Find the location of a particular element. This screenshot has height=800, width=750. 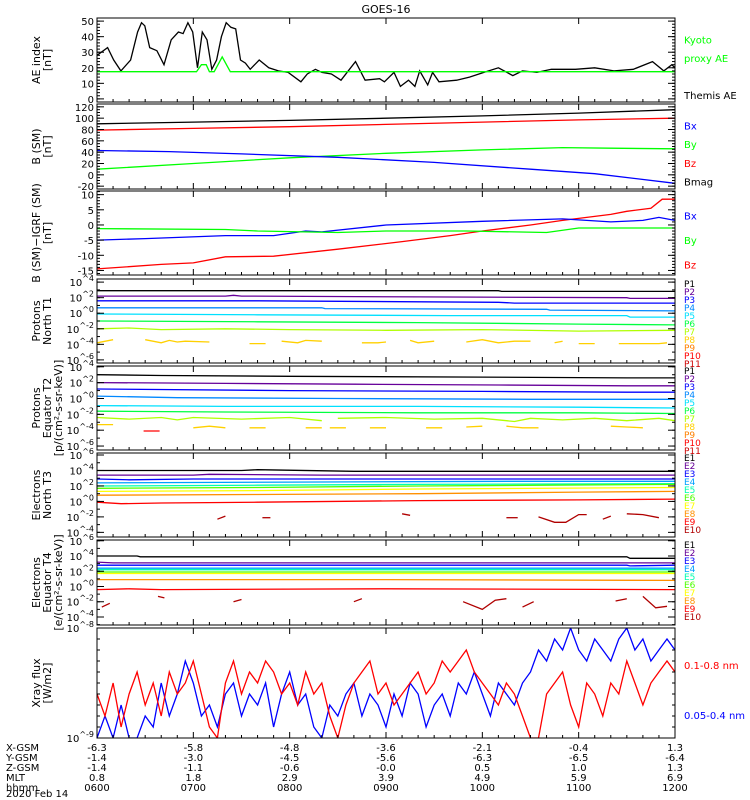

x-axis-row-value: -1.1 is located at coordinates (194, 768).